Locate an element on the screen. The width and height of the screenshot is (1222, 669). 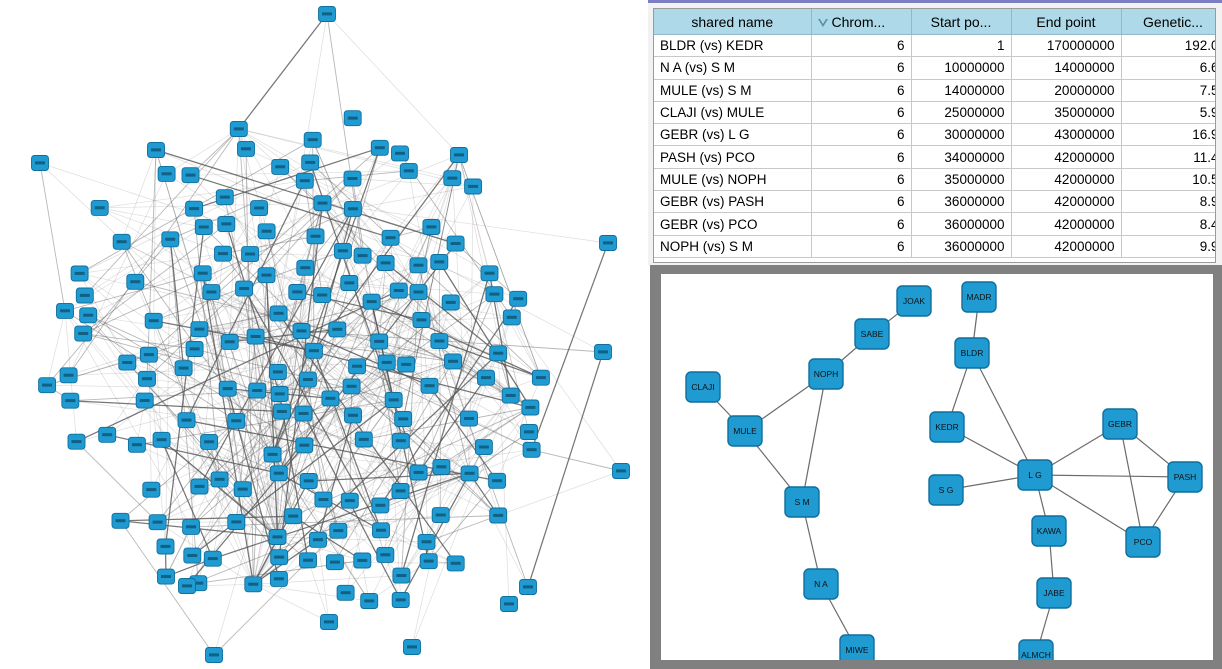
table-cell-start_point: 10000000 is located at coordinates (961, 68).